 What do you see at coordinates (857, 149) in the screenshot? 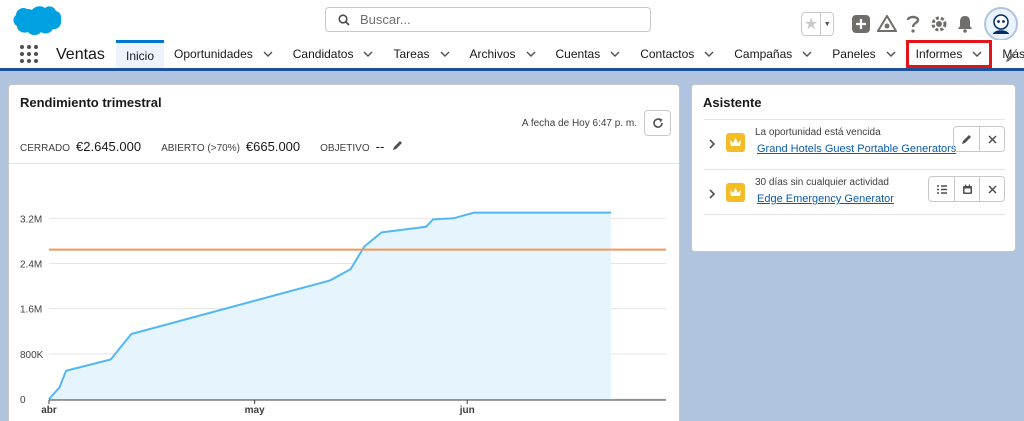
I see `assistant-item-link: Grand Hotels Guest Portable Generators` at bounding box center [857, 149].